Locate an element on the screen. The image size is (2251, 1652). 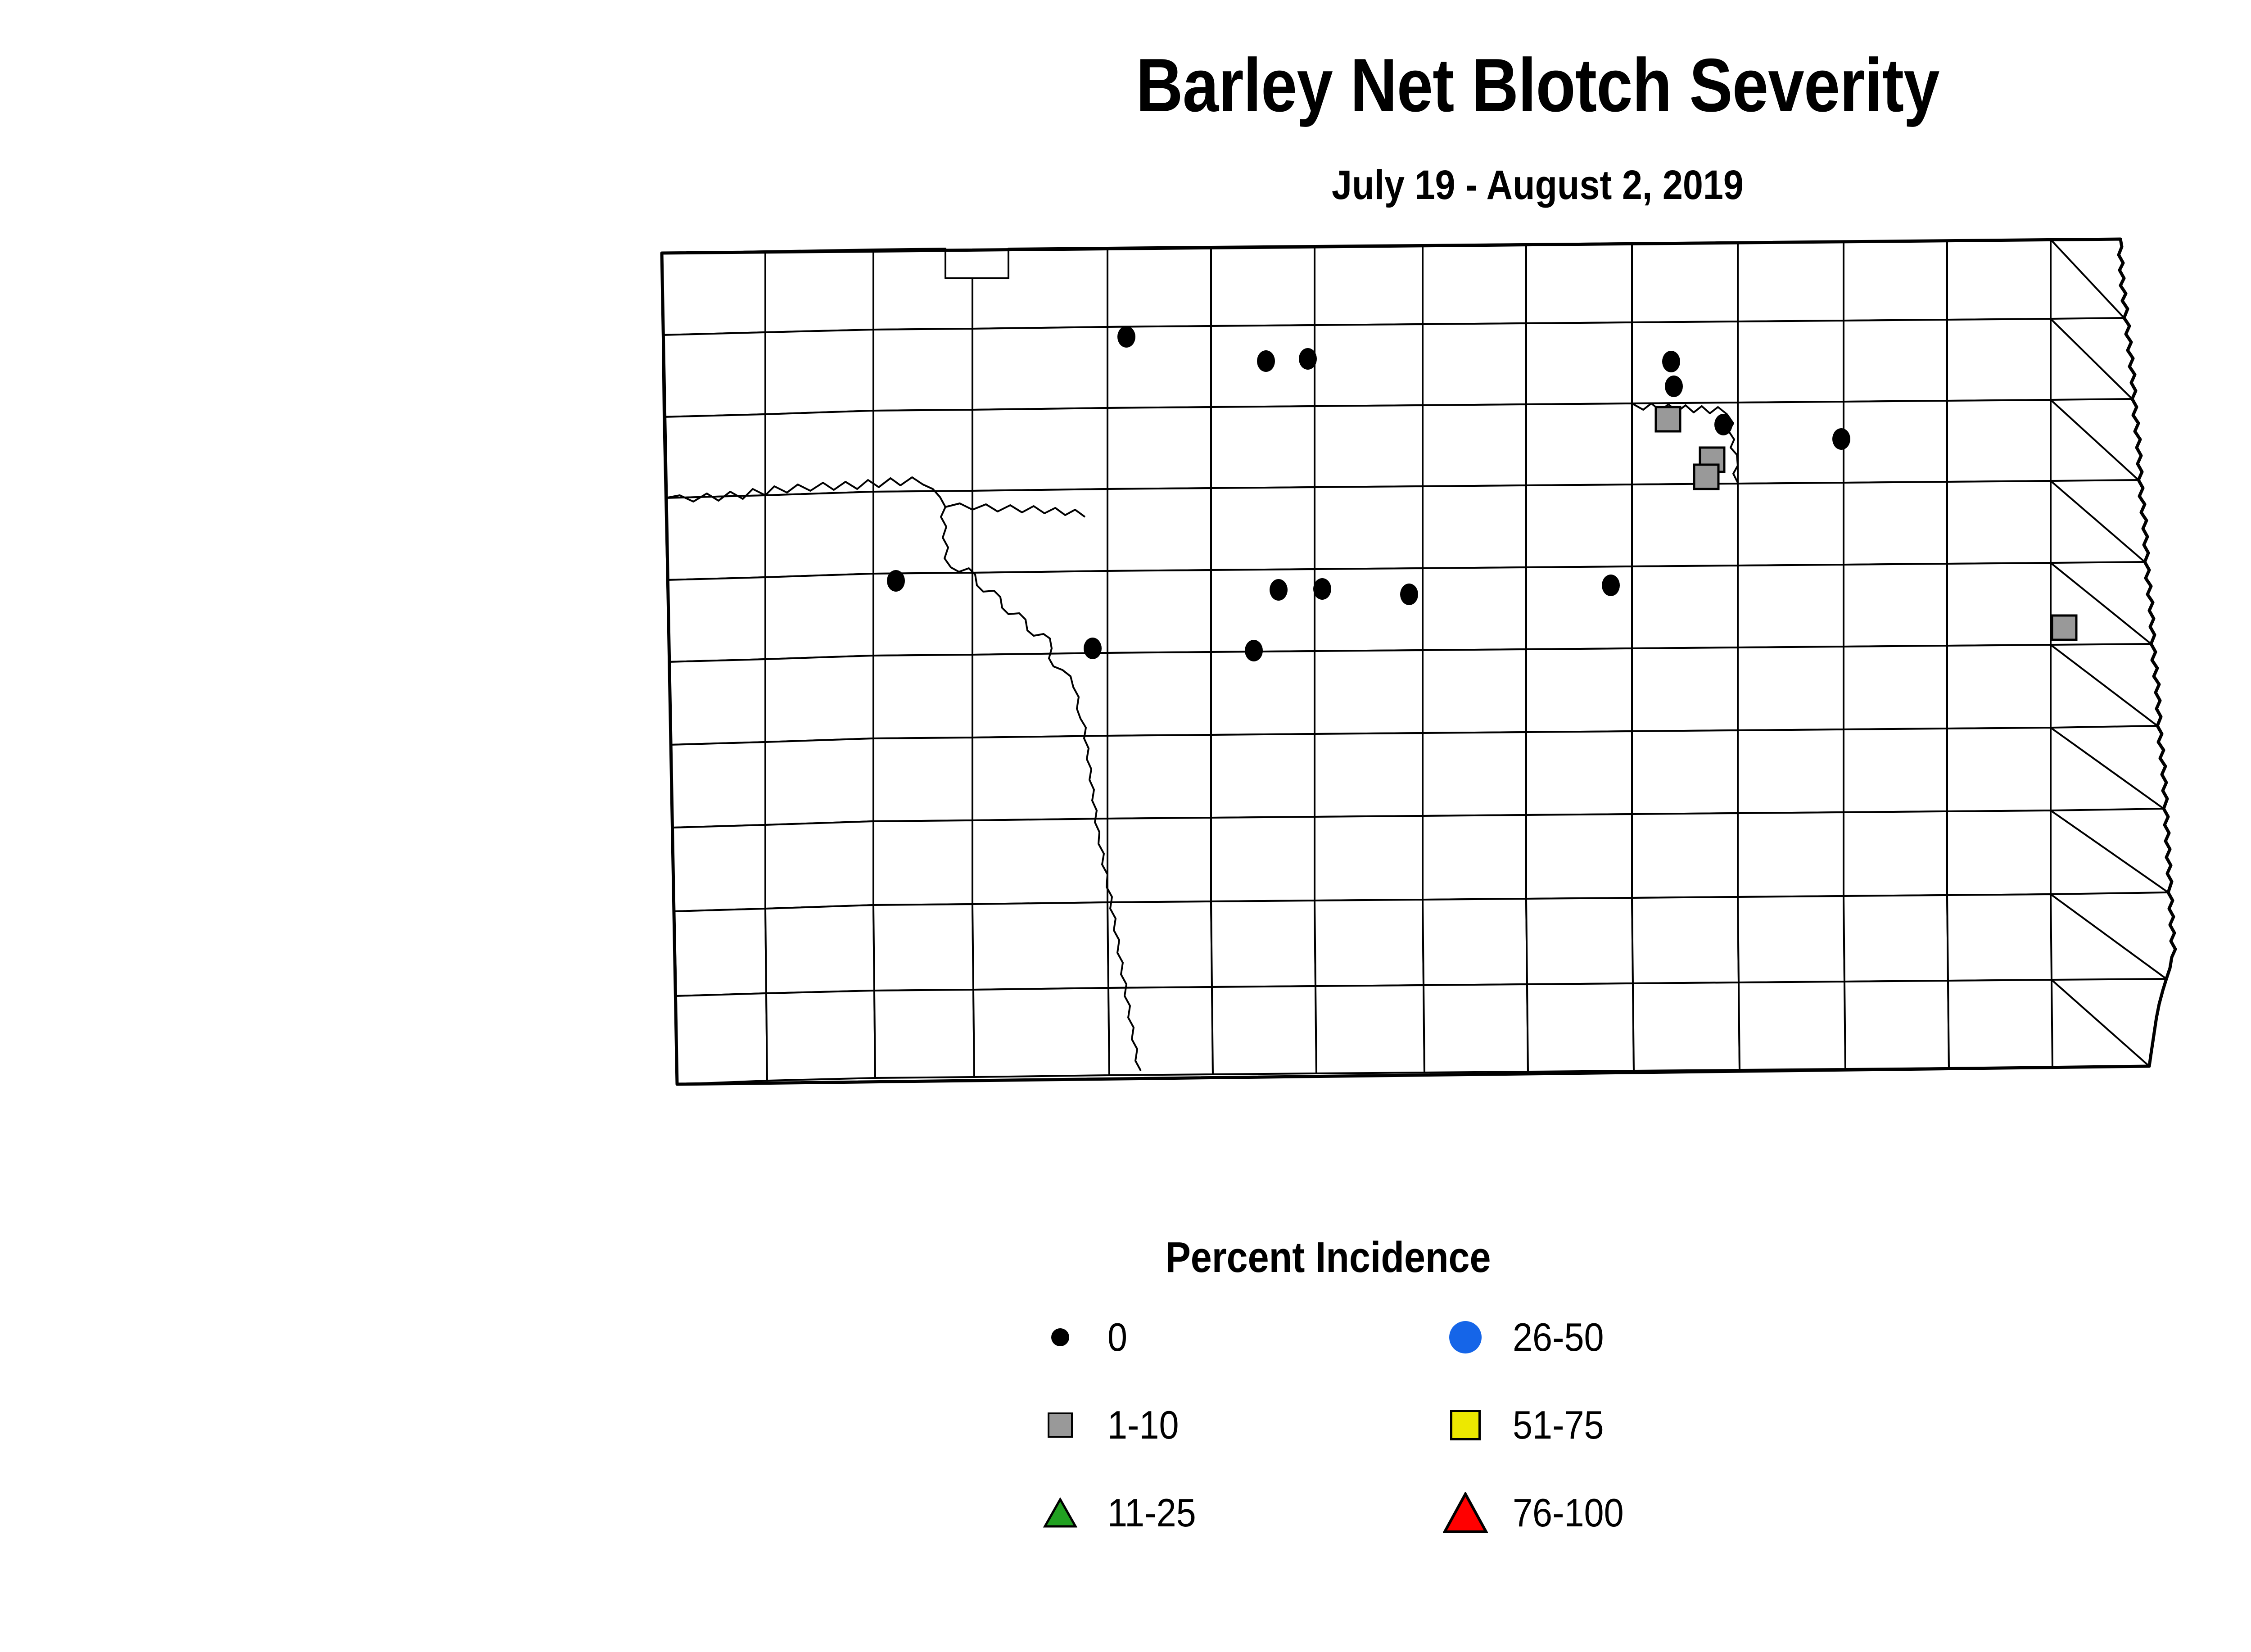
legend-label: 26-50 is located at coordinates (1558, 1337).